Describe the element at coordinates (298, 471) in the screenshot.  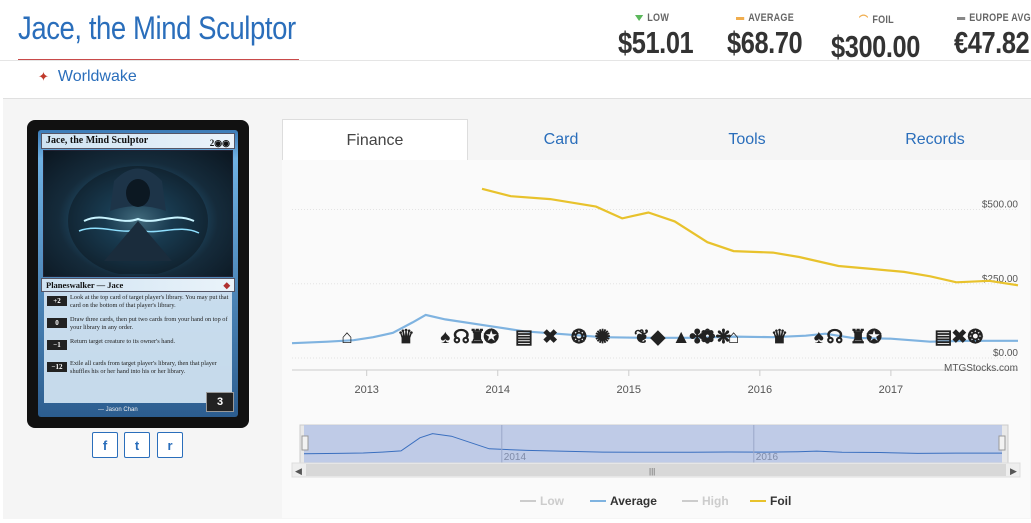
I see `scroll-left-arrow-icon: ◀` at that location.